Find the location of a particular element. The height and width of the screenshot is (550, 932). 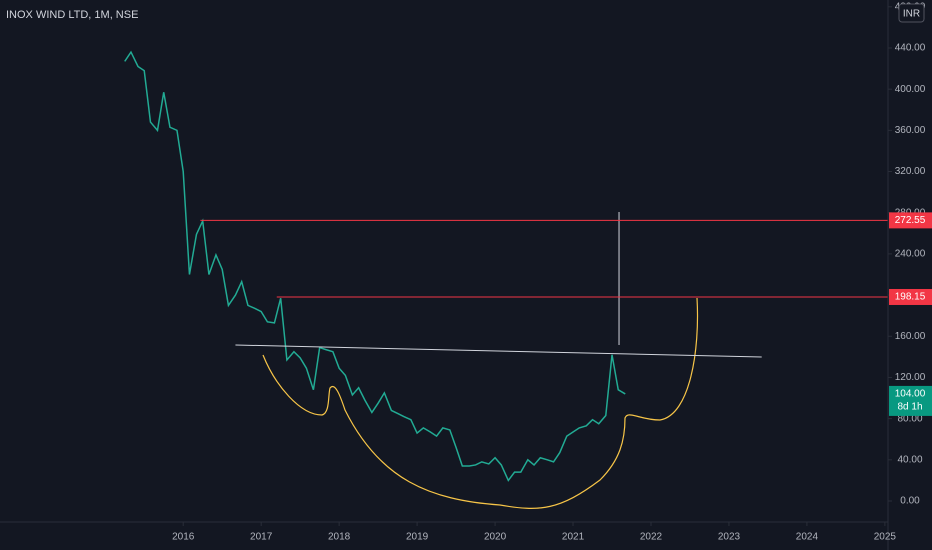

x-tick-label: 2023 is located at coordinates (729, 537).